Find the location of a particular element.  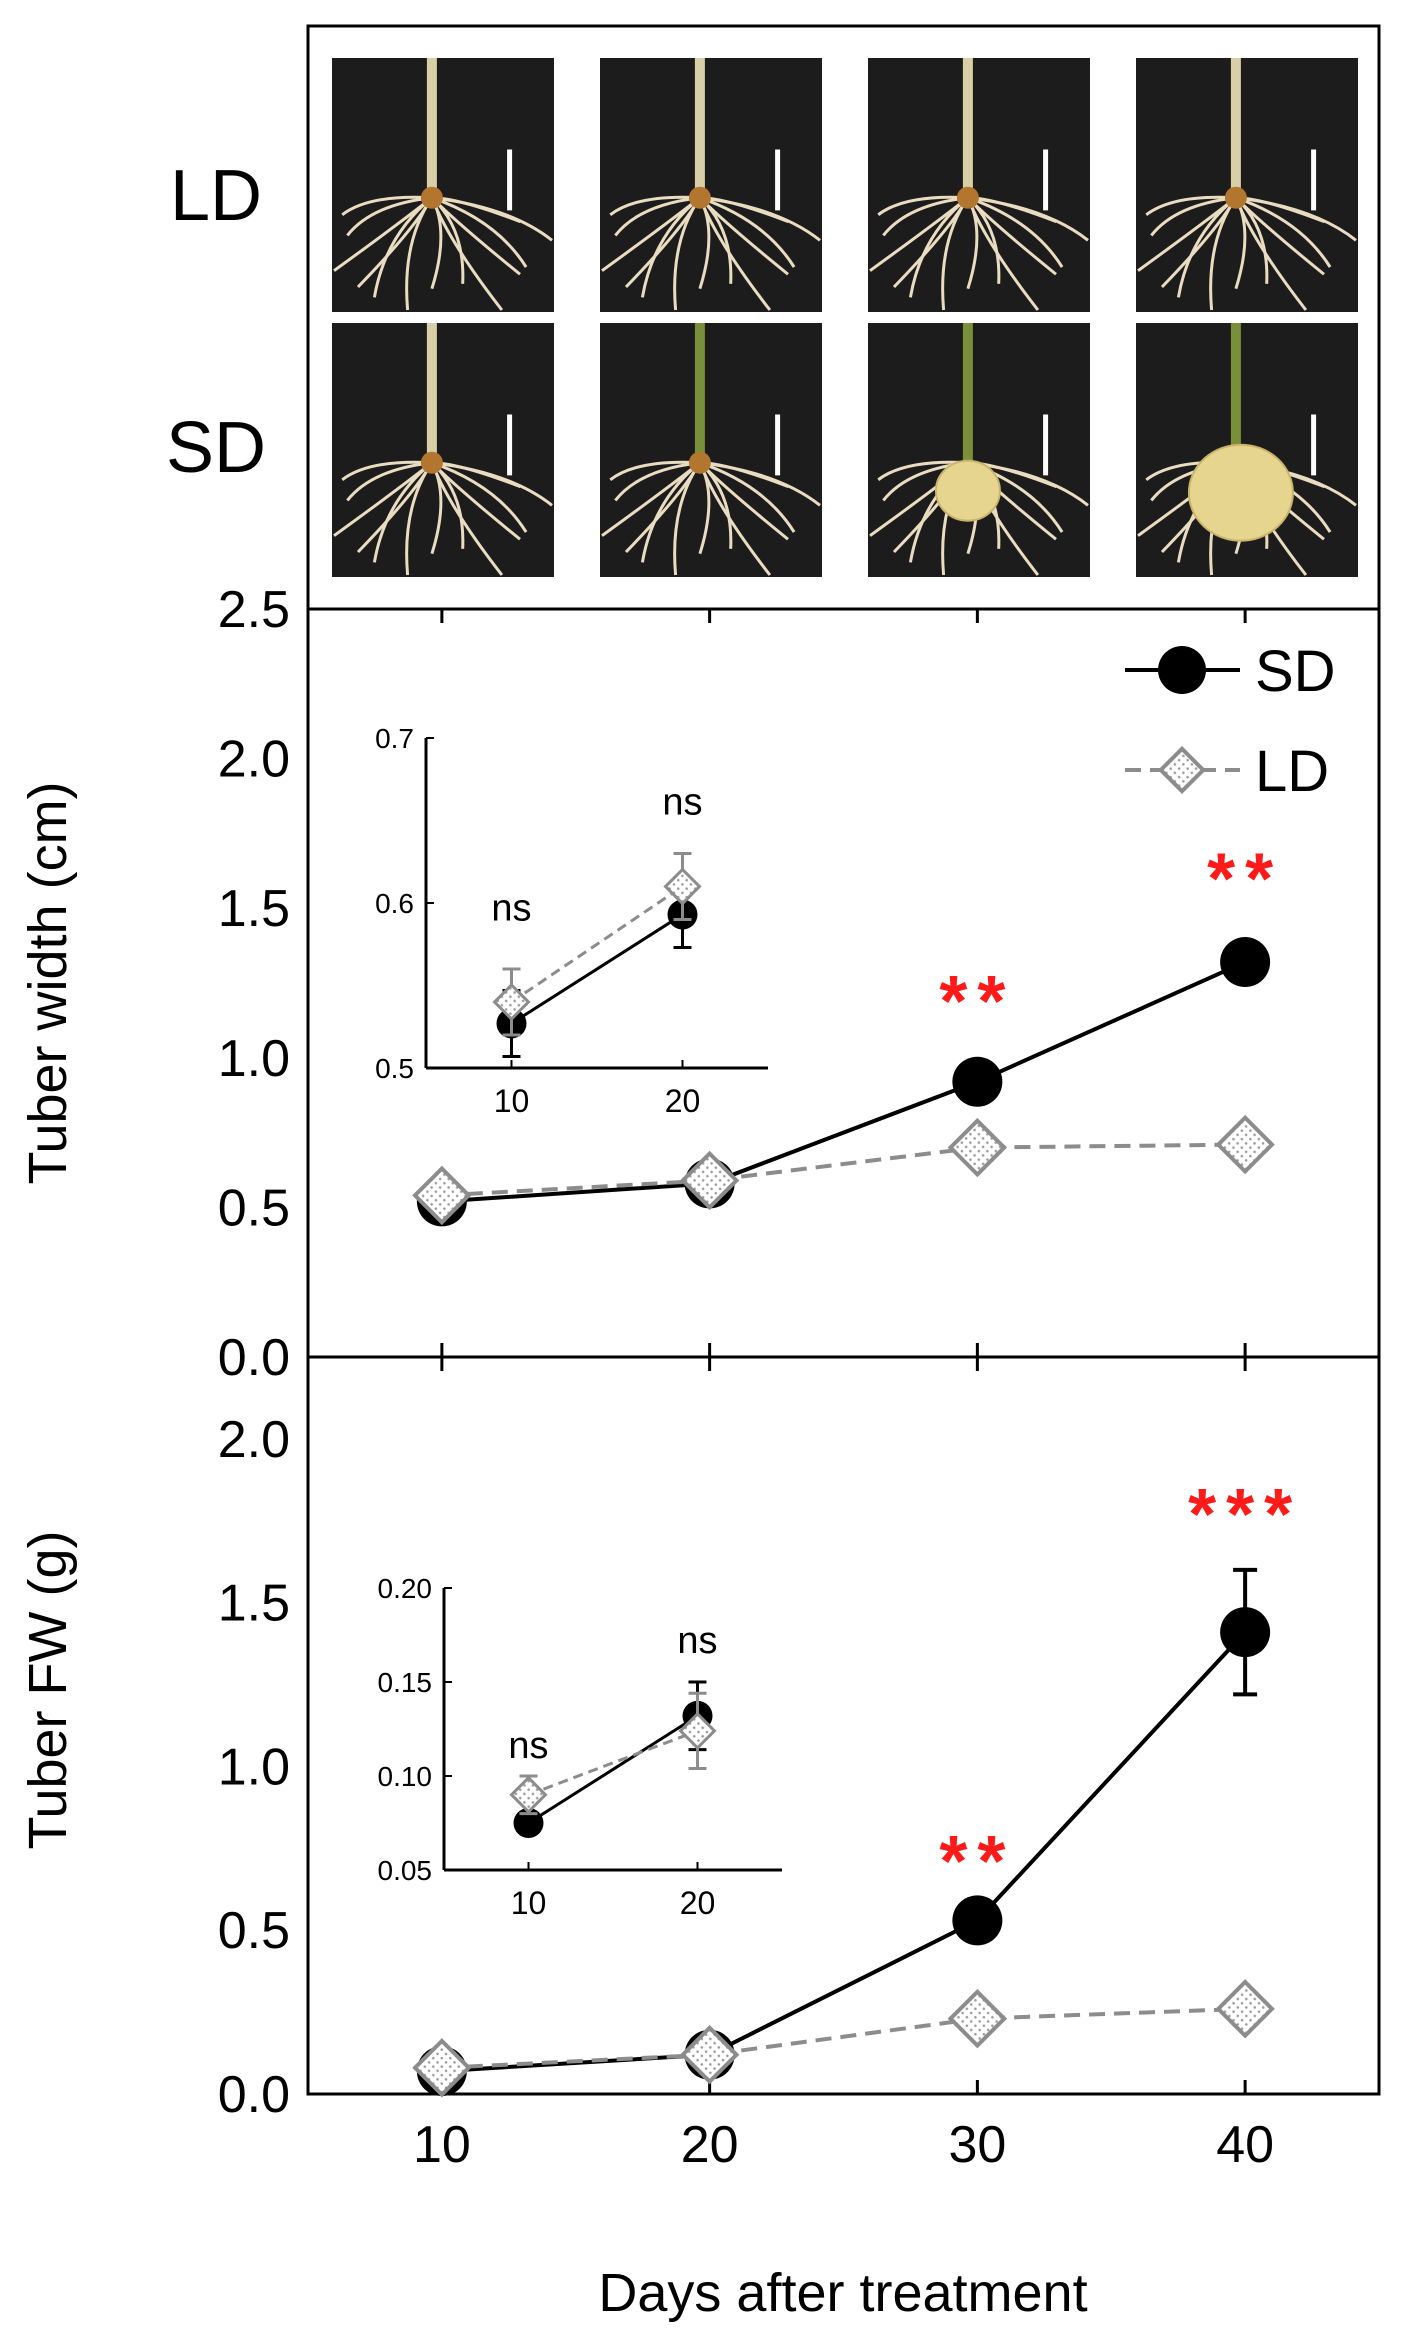

significance-label: *** is located at coordinates (1245, 1515).